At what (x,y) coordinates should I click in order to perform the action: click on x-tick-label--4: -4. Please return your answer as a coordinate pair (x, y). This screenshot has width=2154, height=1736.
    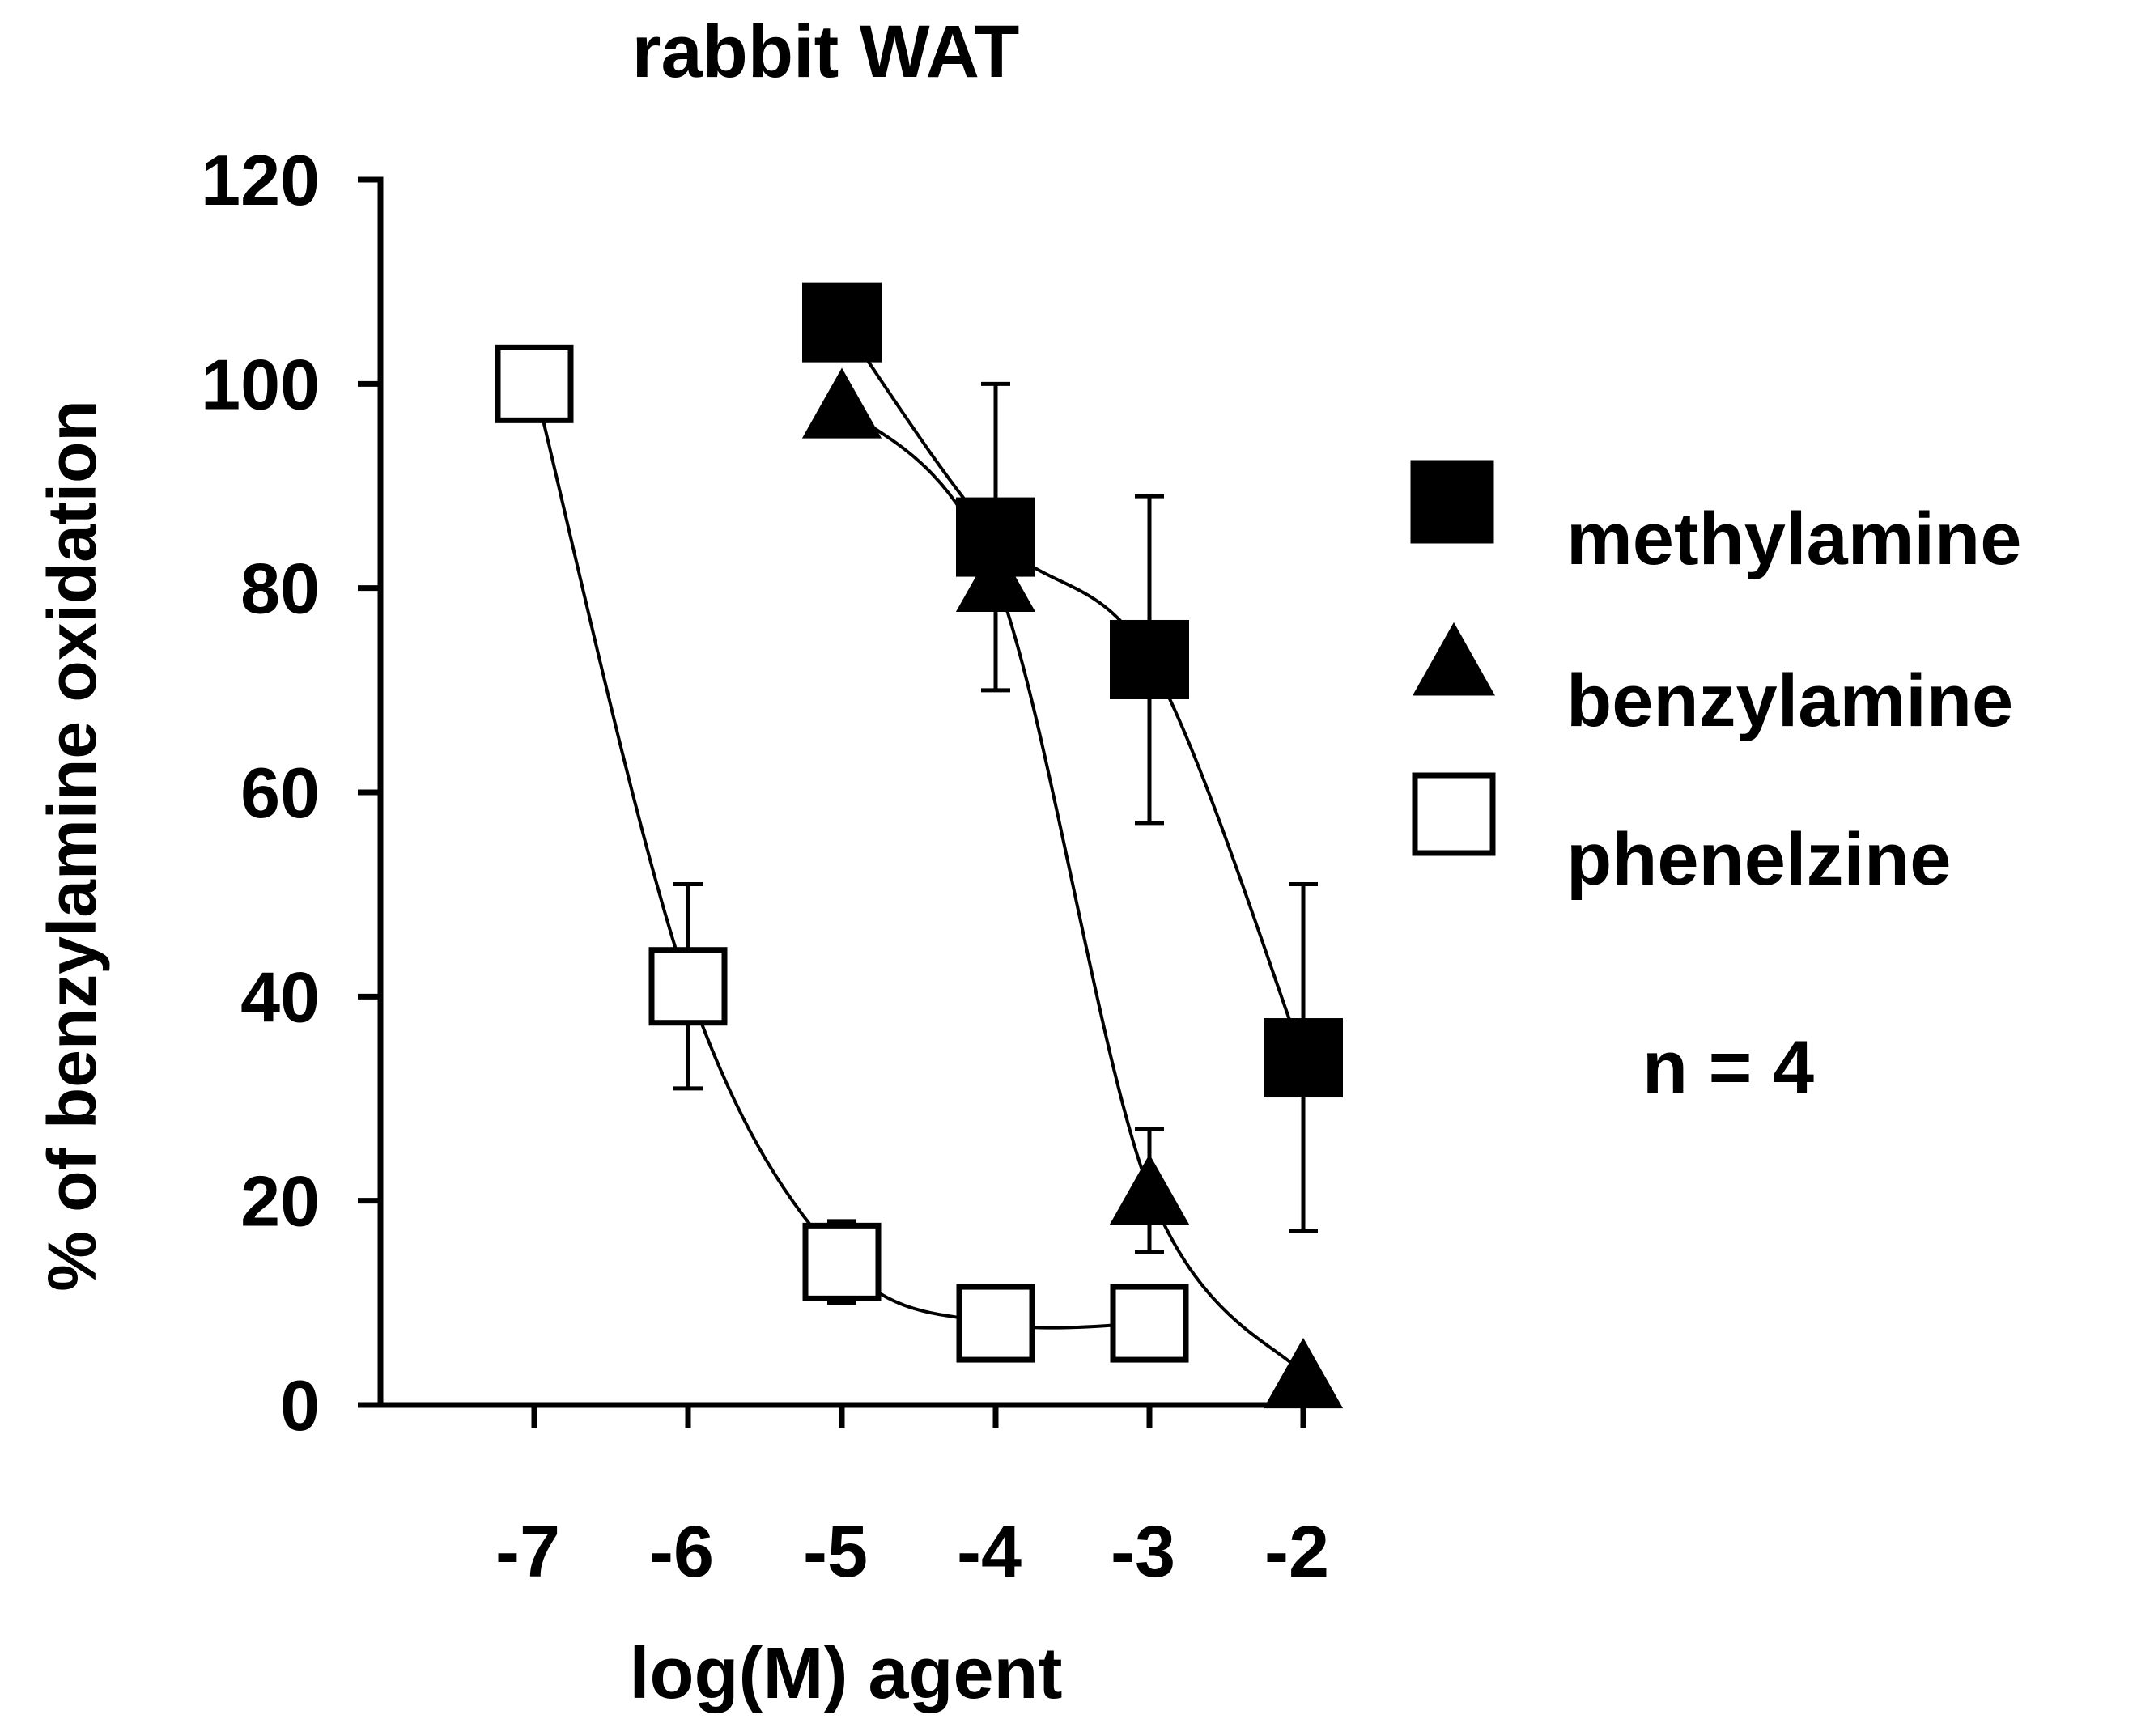
    Looking at the image, I should click on (989, 1552).